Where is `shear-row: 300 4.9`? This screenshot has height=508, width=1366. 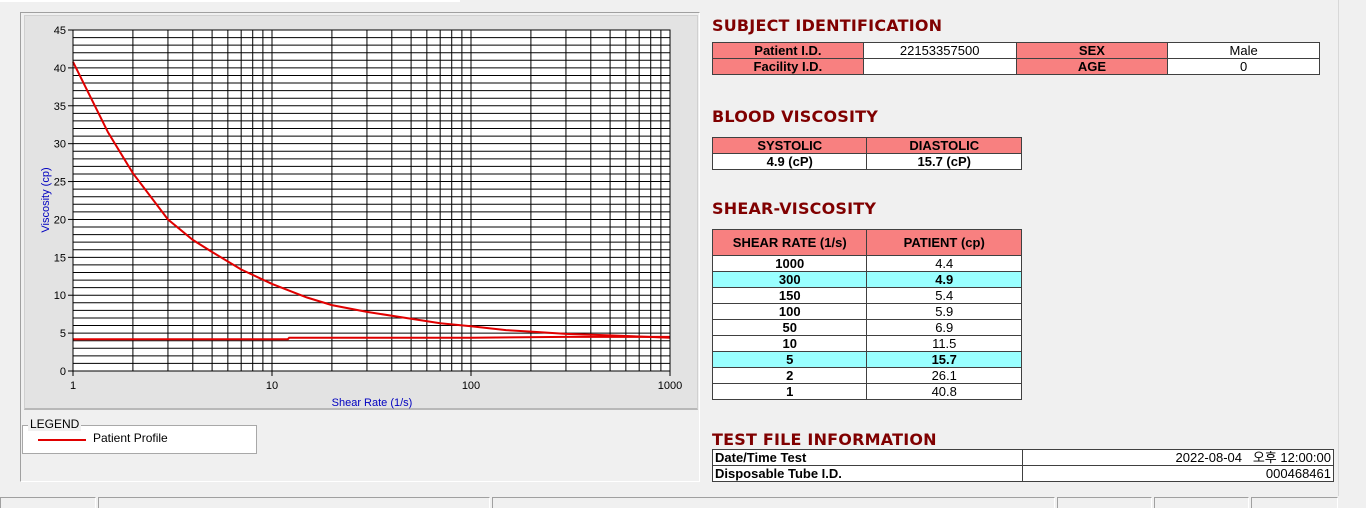 shear-row: 300 4.9 is located at coordinates (866, 279).